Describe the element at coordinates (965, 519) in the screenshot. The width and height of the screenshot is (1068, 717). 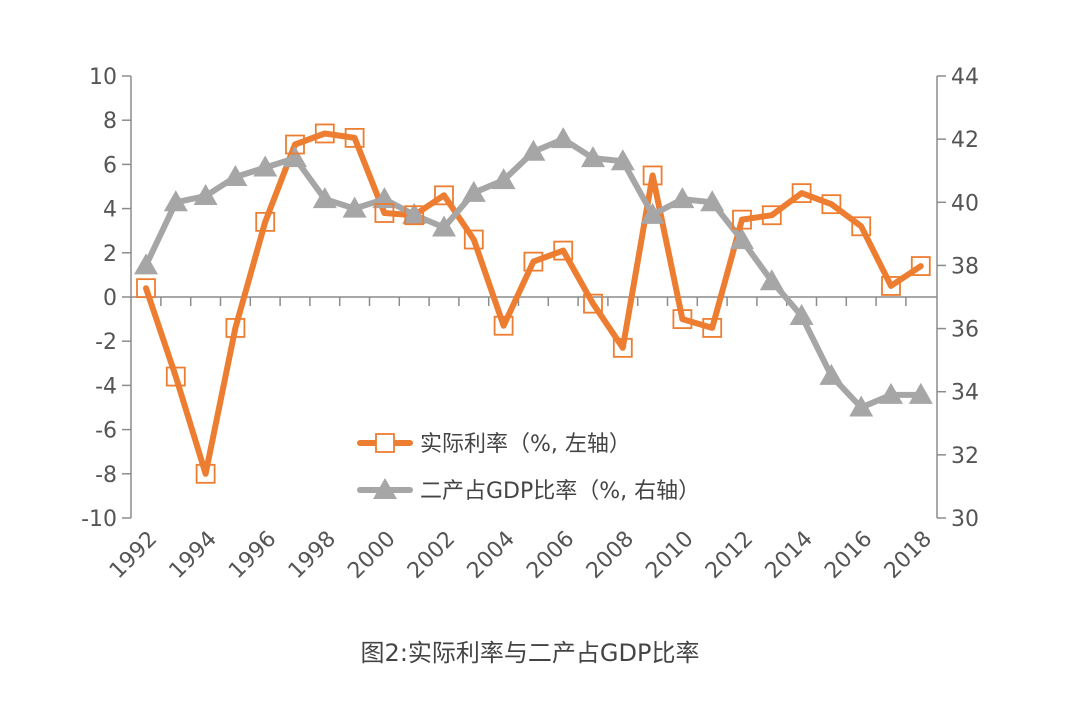
I see `right-tick-label: 30` at that location.